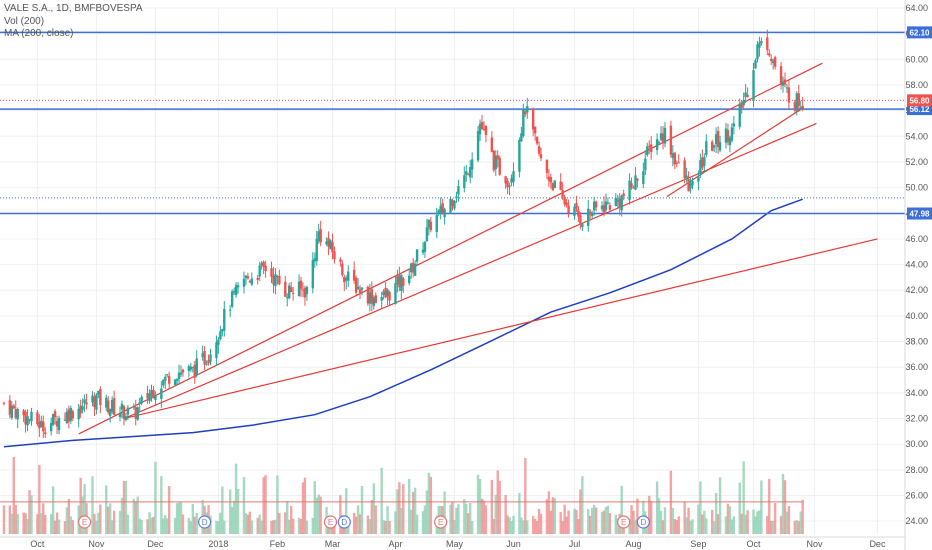 The height and width of the screenshot is (550, 932). I want to click on event-marker-label: E, so click(440, 522).